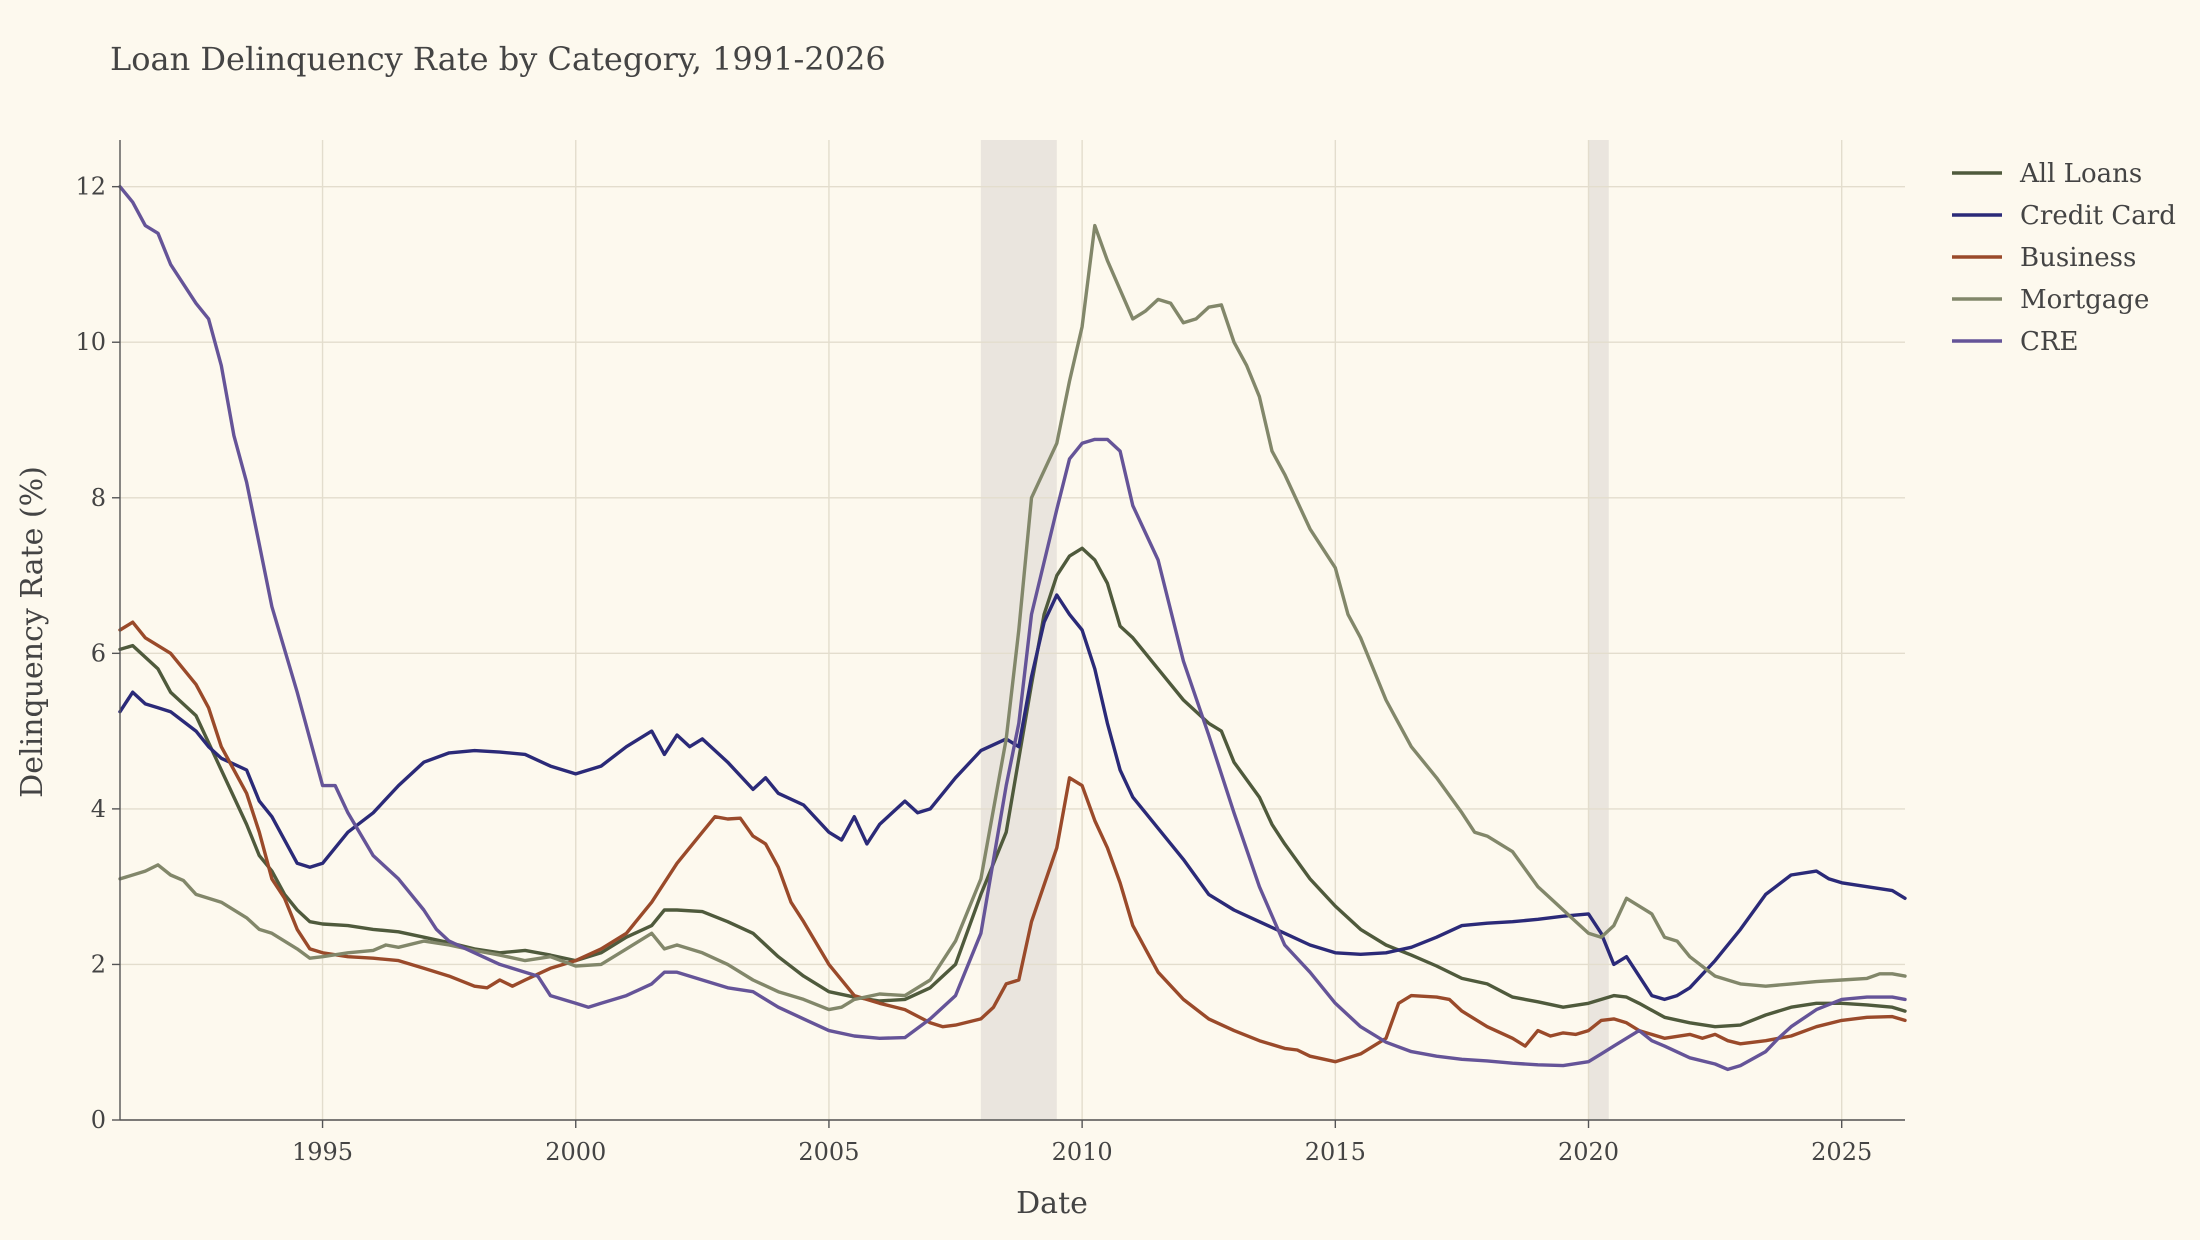  I want to click on x-axis-ticks: 1995 2000 2005 2010 2015 2020 2025, so click(1082, 1143).